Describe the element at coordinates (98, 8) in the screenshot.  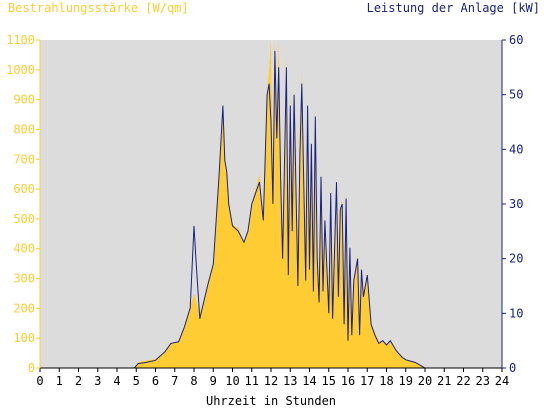
I see `title-left: Bestrahlungsstärke [W/qm]` at that location.